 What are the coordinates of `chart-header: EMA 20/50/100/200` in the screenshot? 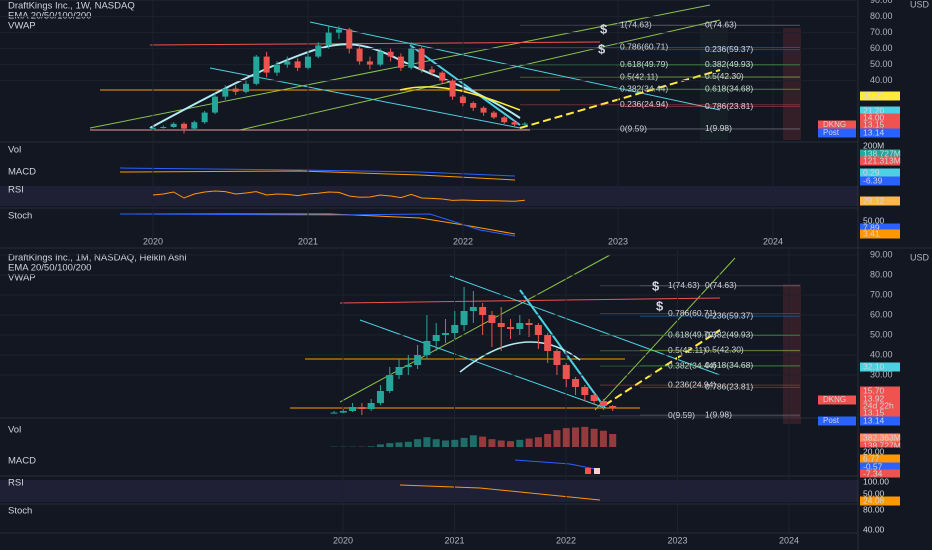 It's located at (49, 16).